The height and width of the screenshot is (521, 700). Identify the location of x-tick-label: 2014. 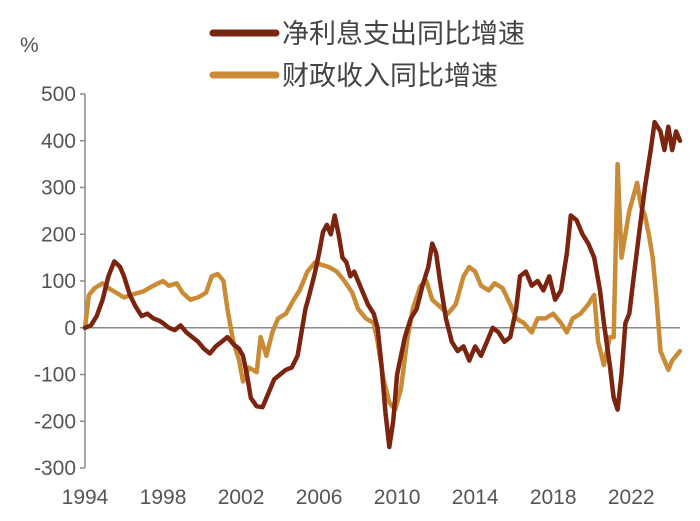
(475, 497).